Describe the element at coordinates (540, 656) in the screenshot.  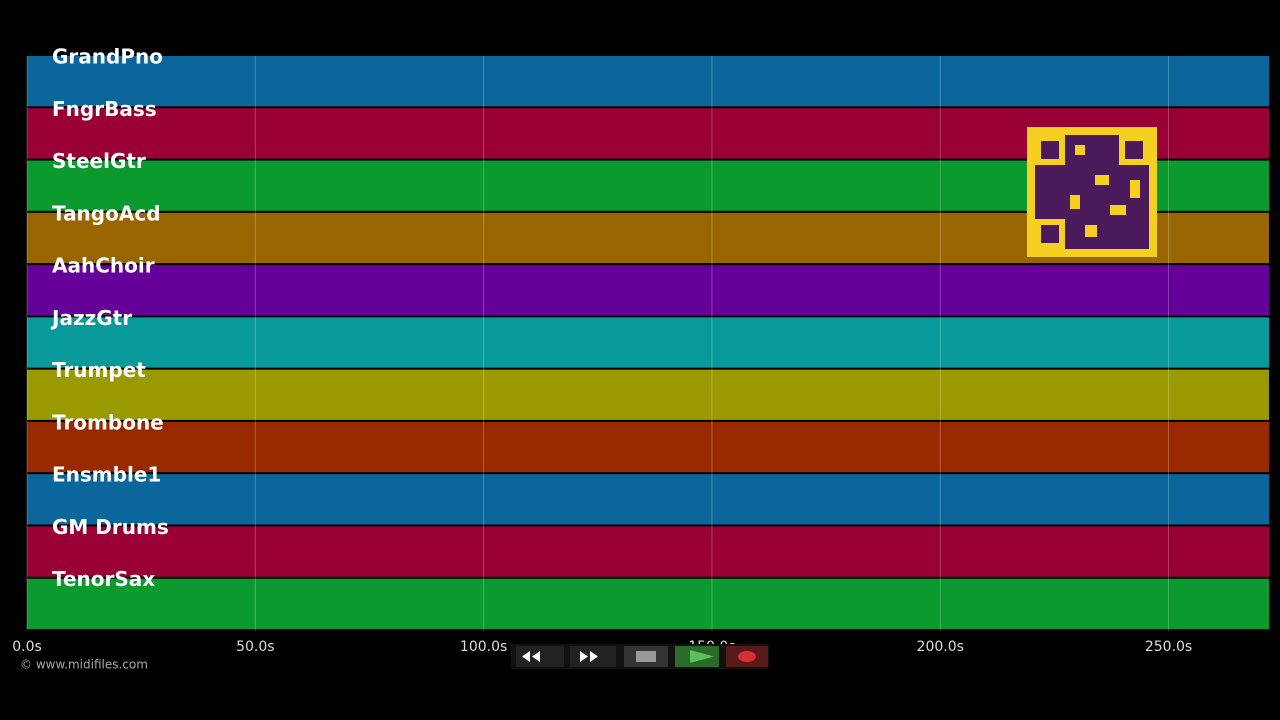
I see `rewind-button` at that location.